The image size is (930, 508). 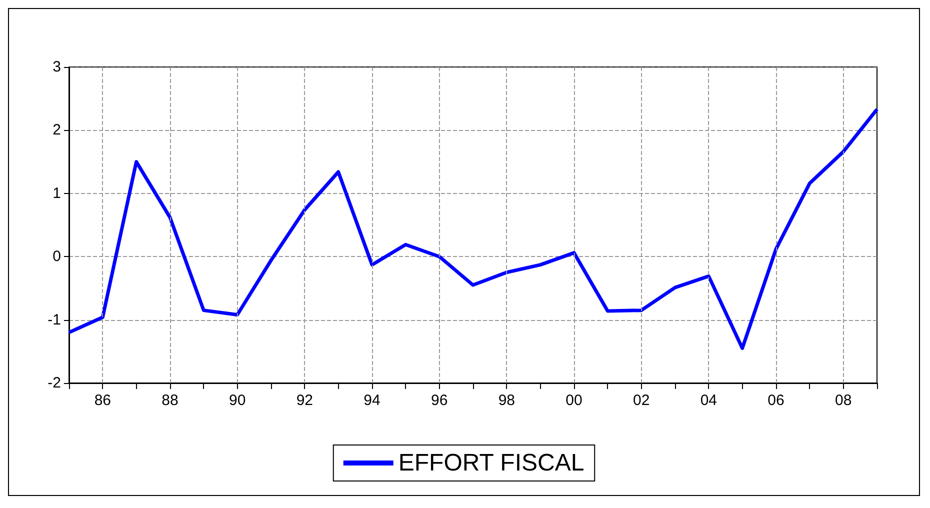 I want to click on x-tick-label: 96, so click(x=439, y=400).